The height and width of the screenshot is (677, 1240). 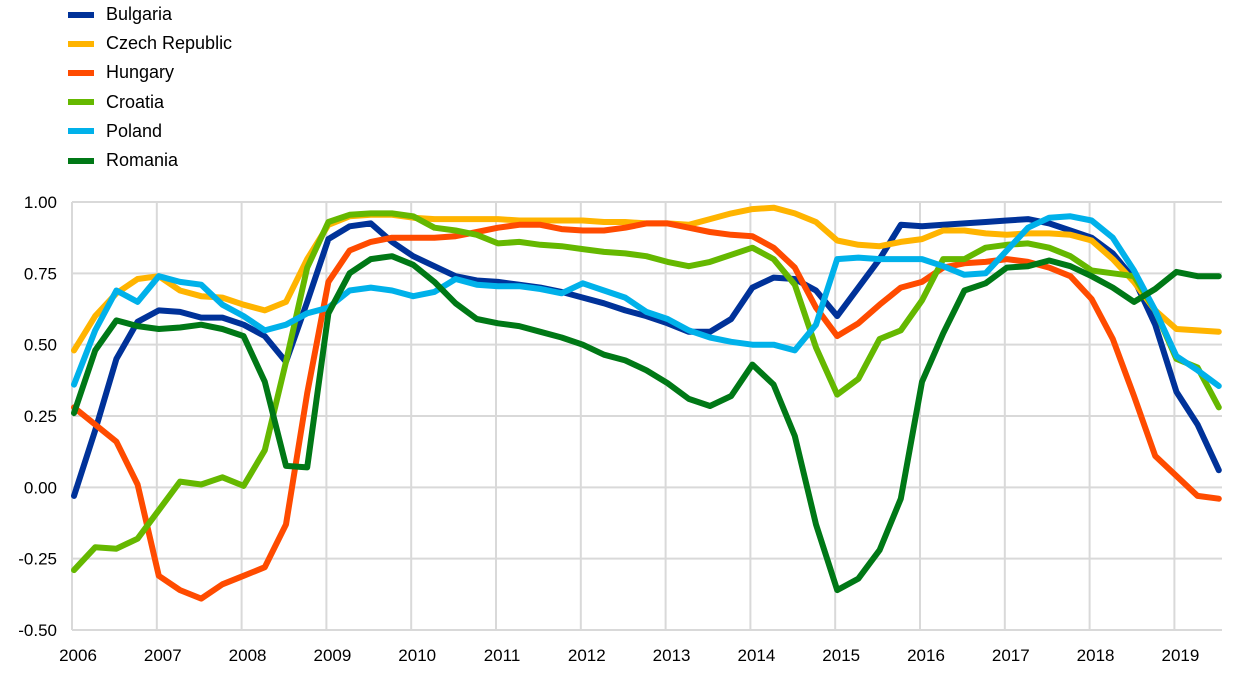 I want to click on legend-item: Bulgaria, so click(x=198, y=14).